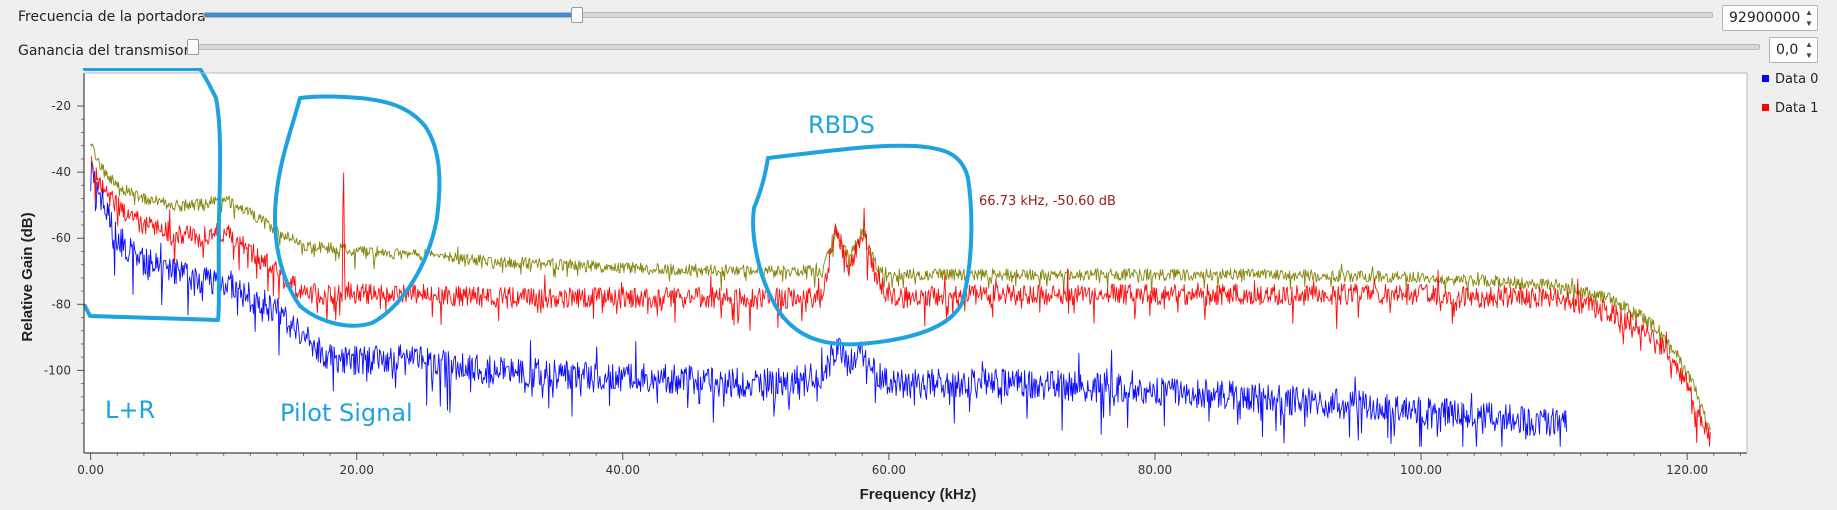  Describe the element at coordinates (918, 494) in the screenshot. I see `x-axis-title: Frequency (kHz)` at that location.